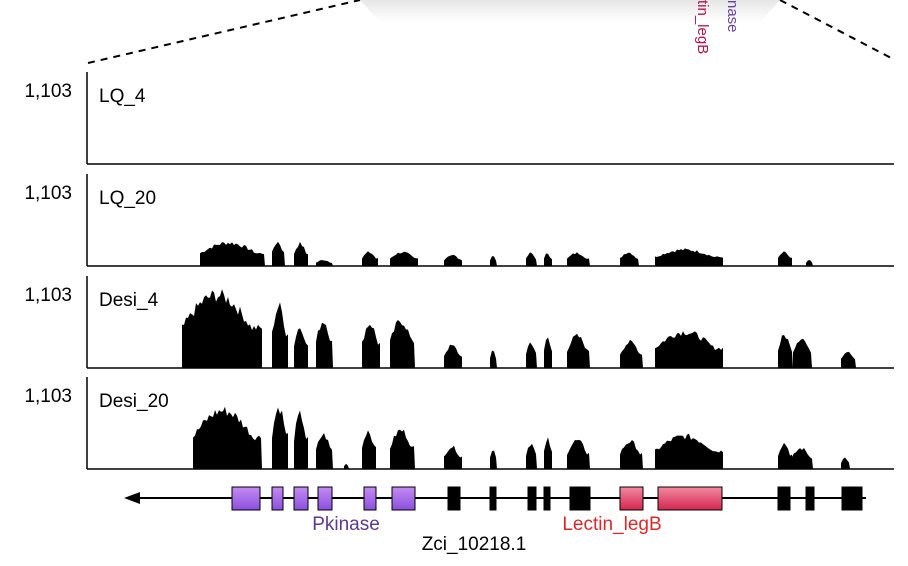 The height and width of the screenshot is (566, 908). Describe the element at coordinates (702, 27) in the screenshot. I see `top-fragment-lectin-label: tin_legB` at that location.